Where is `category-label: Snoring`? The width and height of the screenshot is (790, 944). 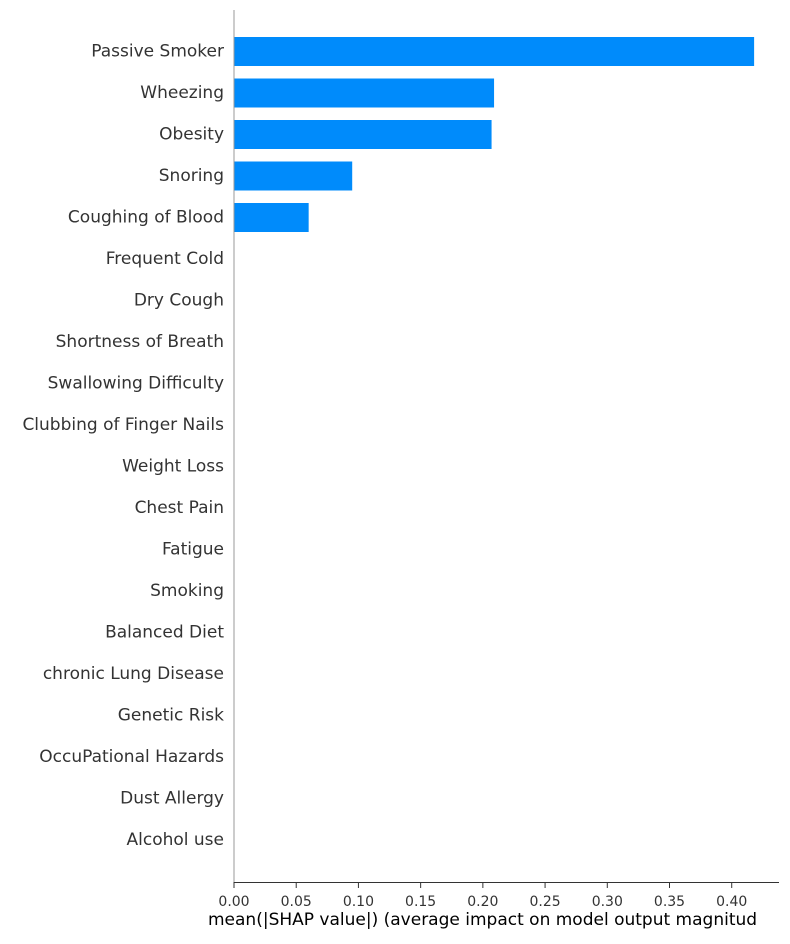
category-label: Snoring is located at coordinates (191, 176).